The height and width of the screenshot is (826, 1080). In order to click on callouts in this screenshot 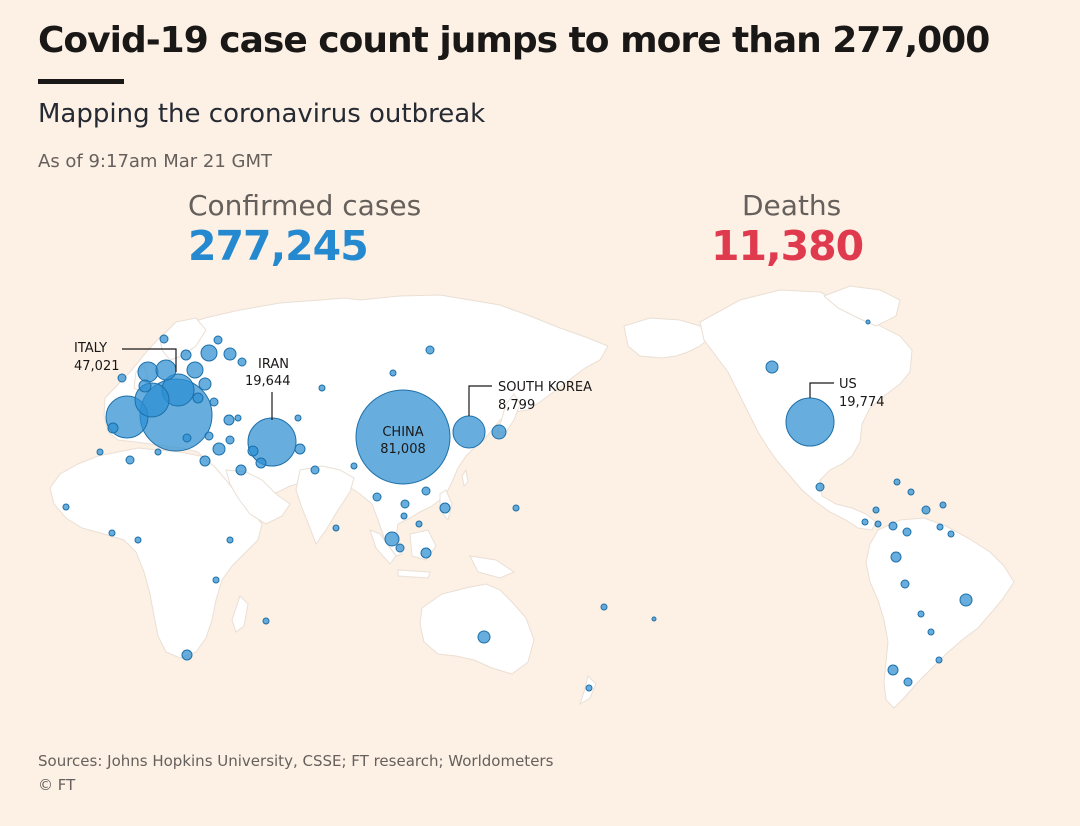, I will do `click(478, 384)`.